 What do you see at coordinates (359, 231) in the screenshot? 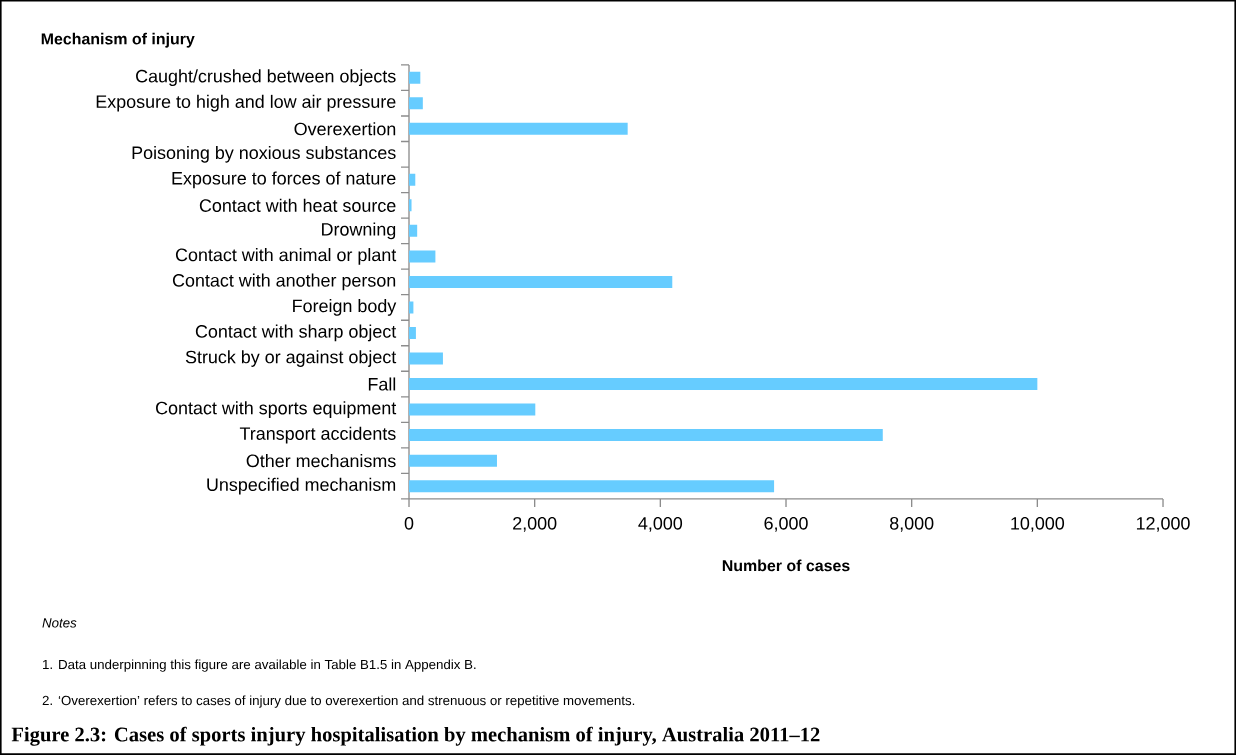
I see `y-tick-label: Drowning` at bounding box center [359, 231].